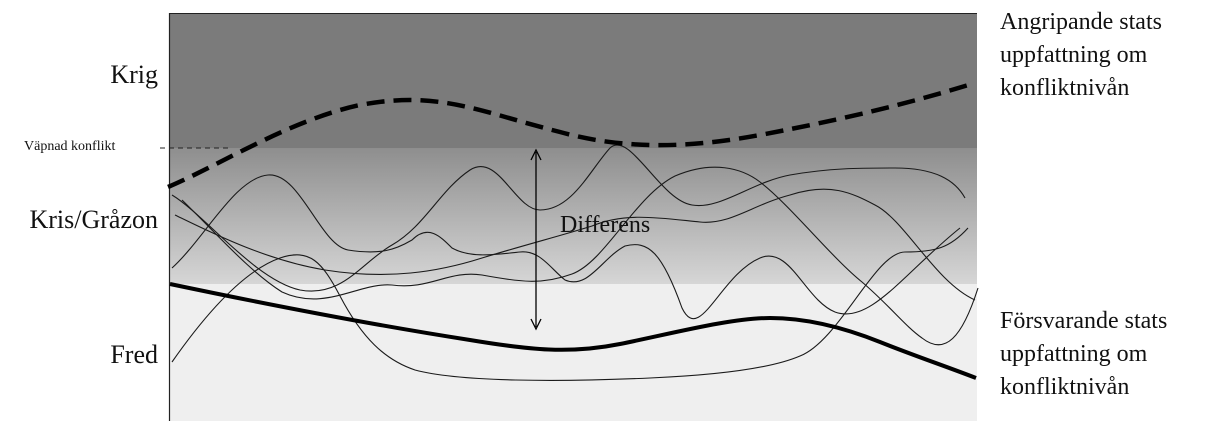  What do you see at coordinates (536, 239) in the screenshot?
I see `difference-arrow` at bounding box center [536, 239].